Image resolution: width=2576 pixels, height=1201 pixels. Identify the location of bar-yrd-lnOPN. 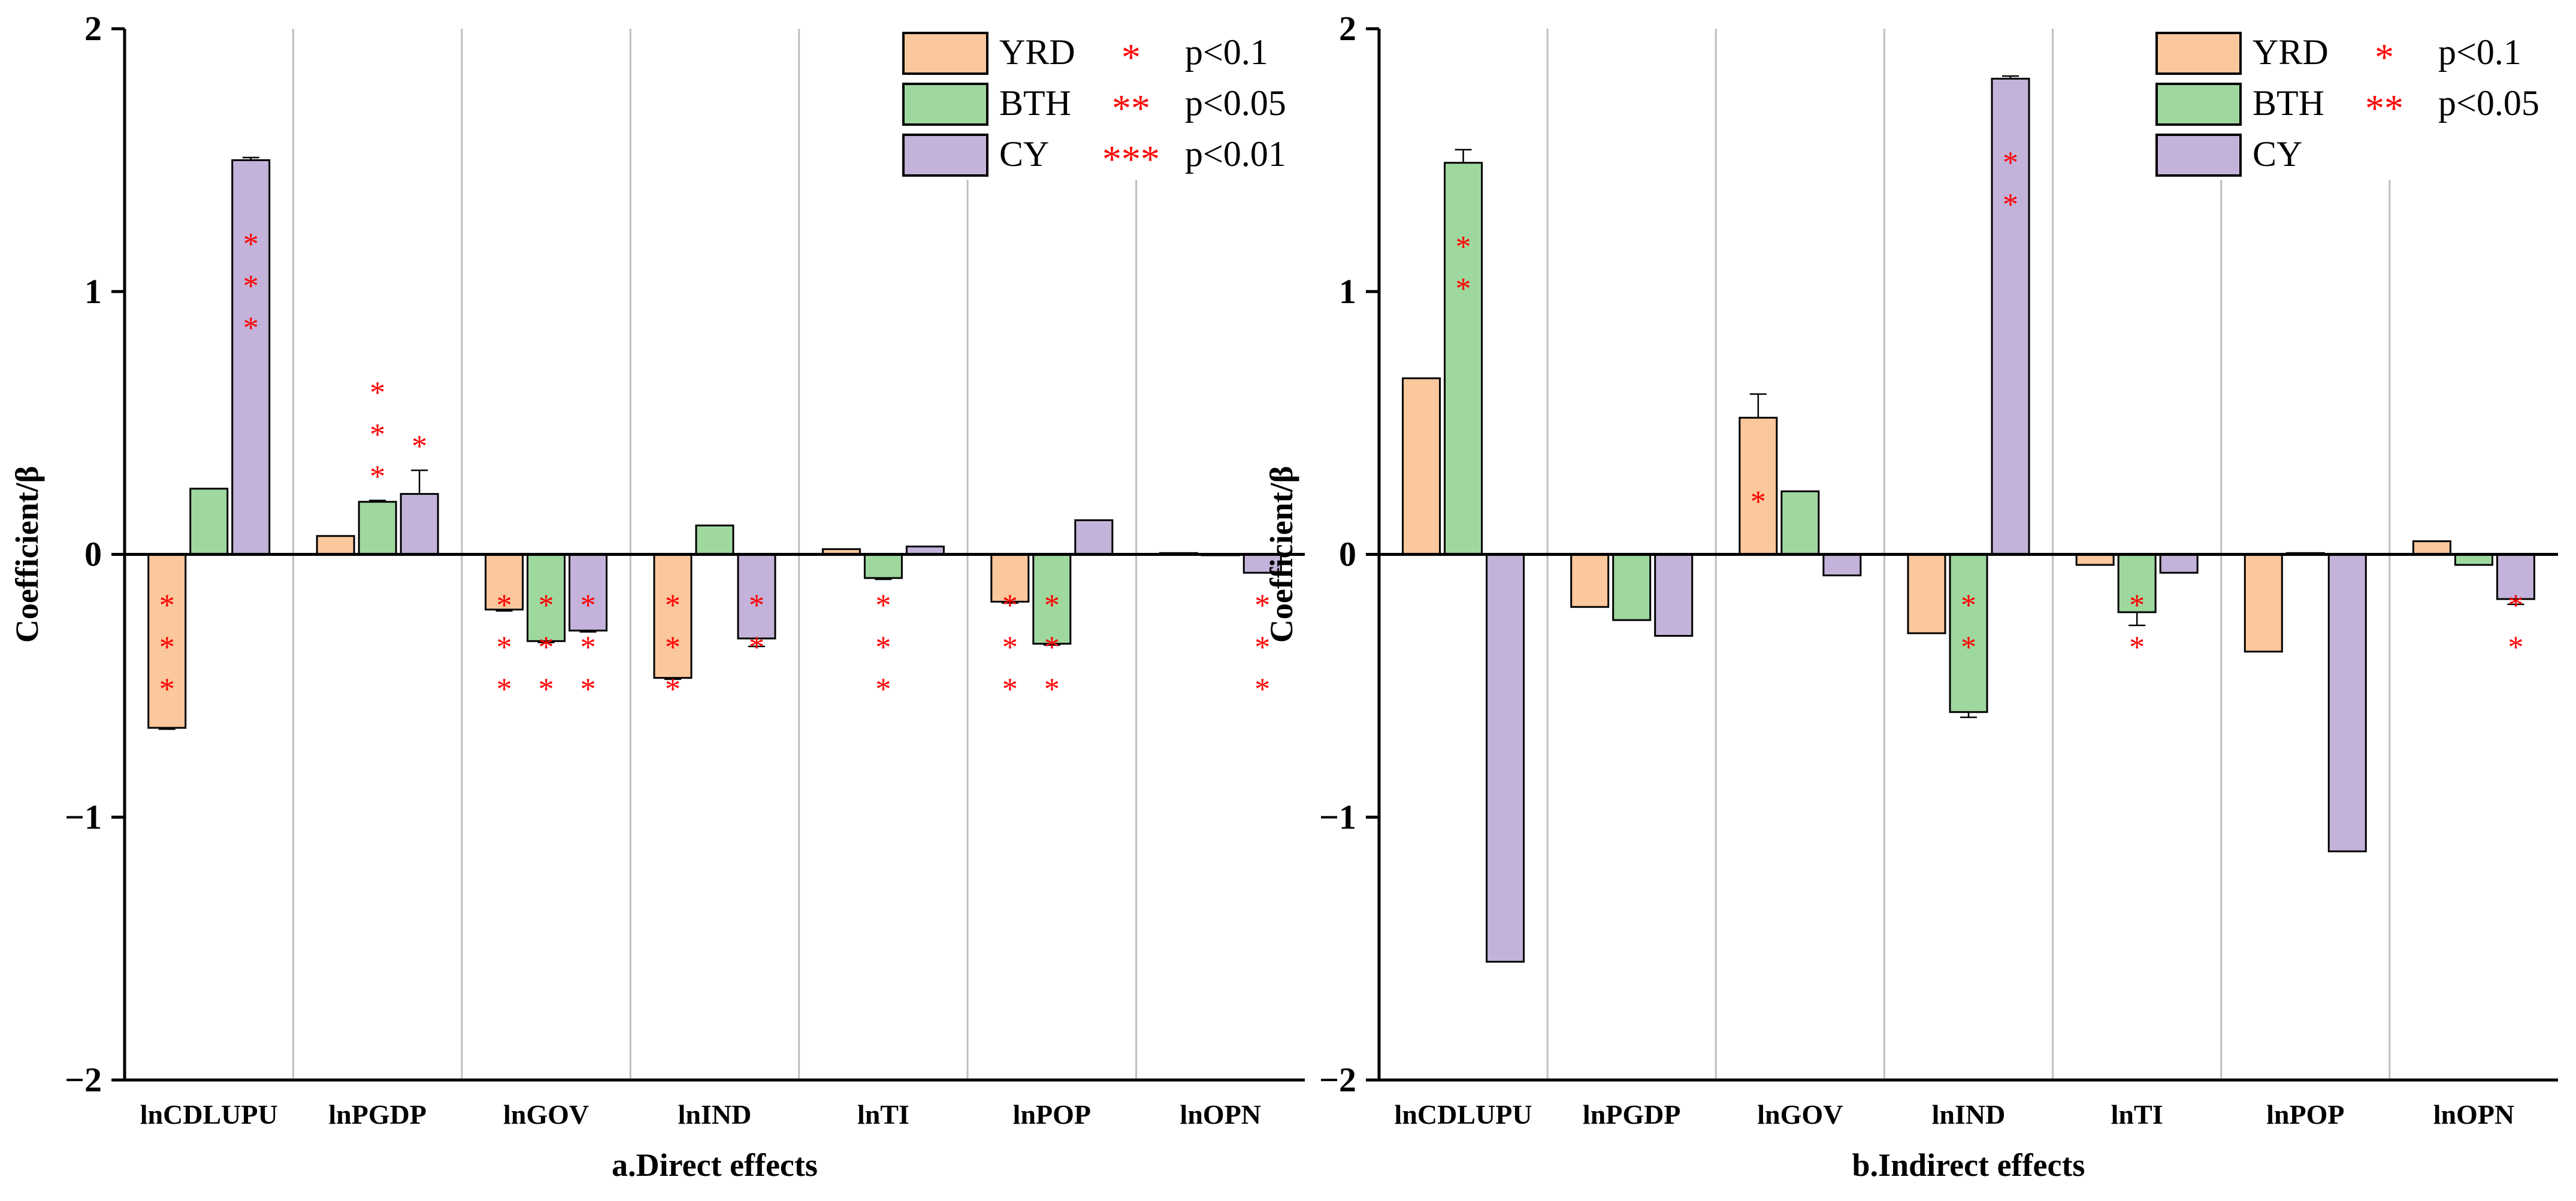
(2431, 547).